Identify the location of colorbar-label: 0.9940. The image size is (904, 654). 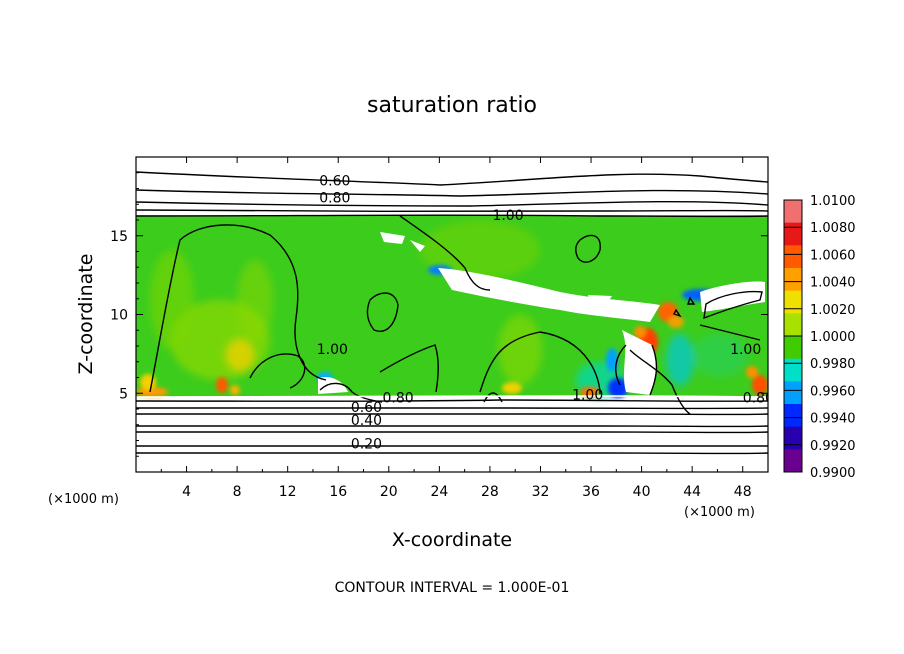
(833, 419).